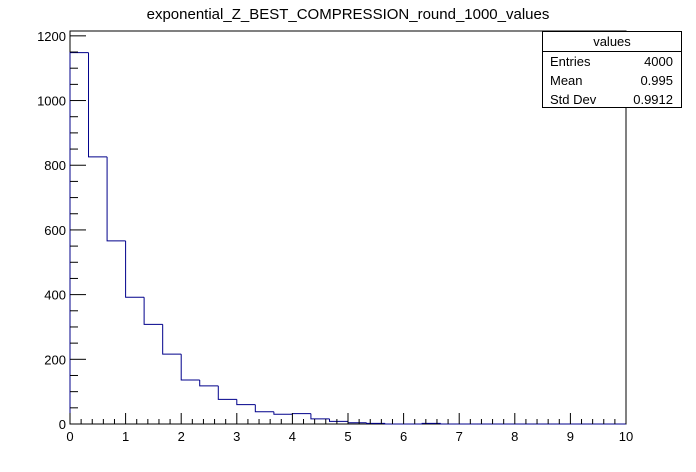 This screenshot has height=472, width=696. What do you see at coordinates (566, 80) in the screenshot?
I see `stats-label: Mean` at bounding box center [566, 80].